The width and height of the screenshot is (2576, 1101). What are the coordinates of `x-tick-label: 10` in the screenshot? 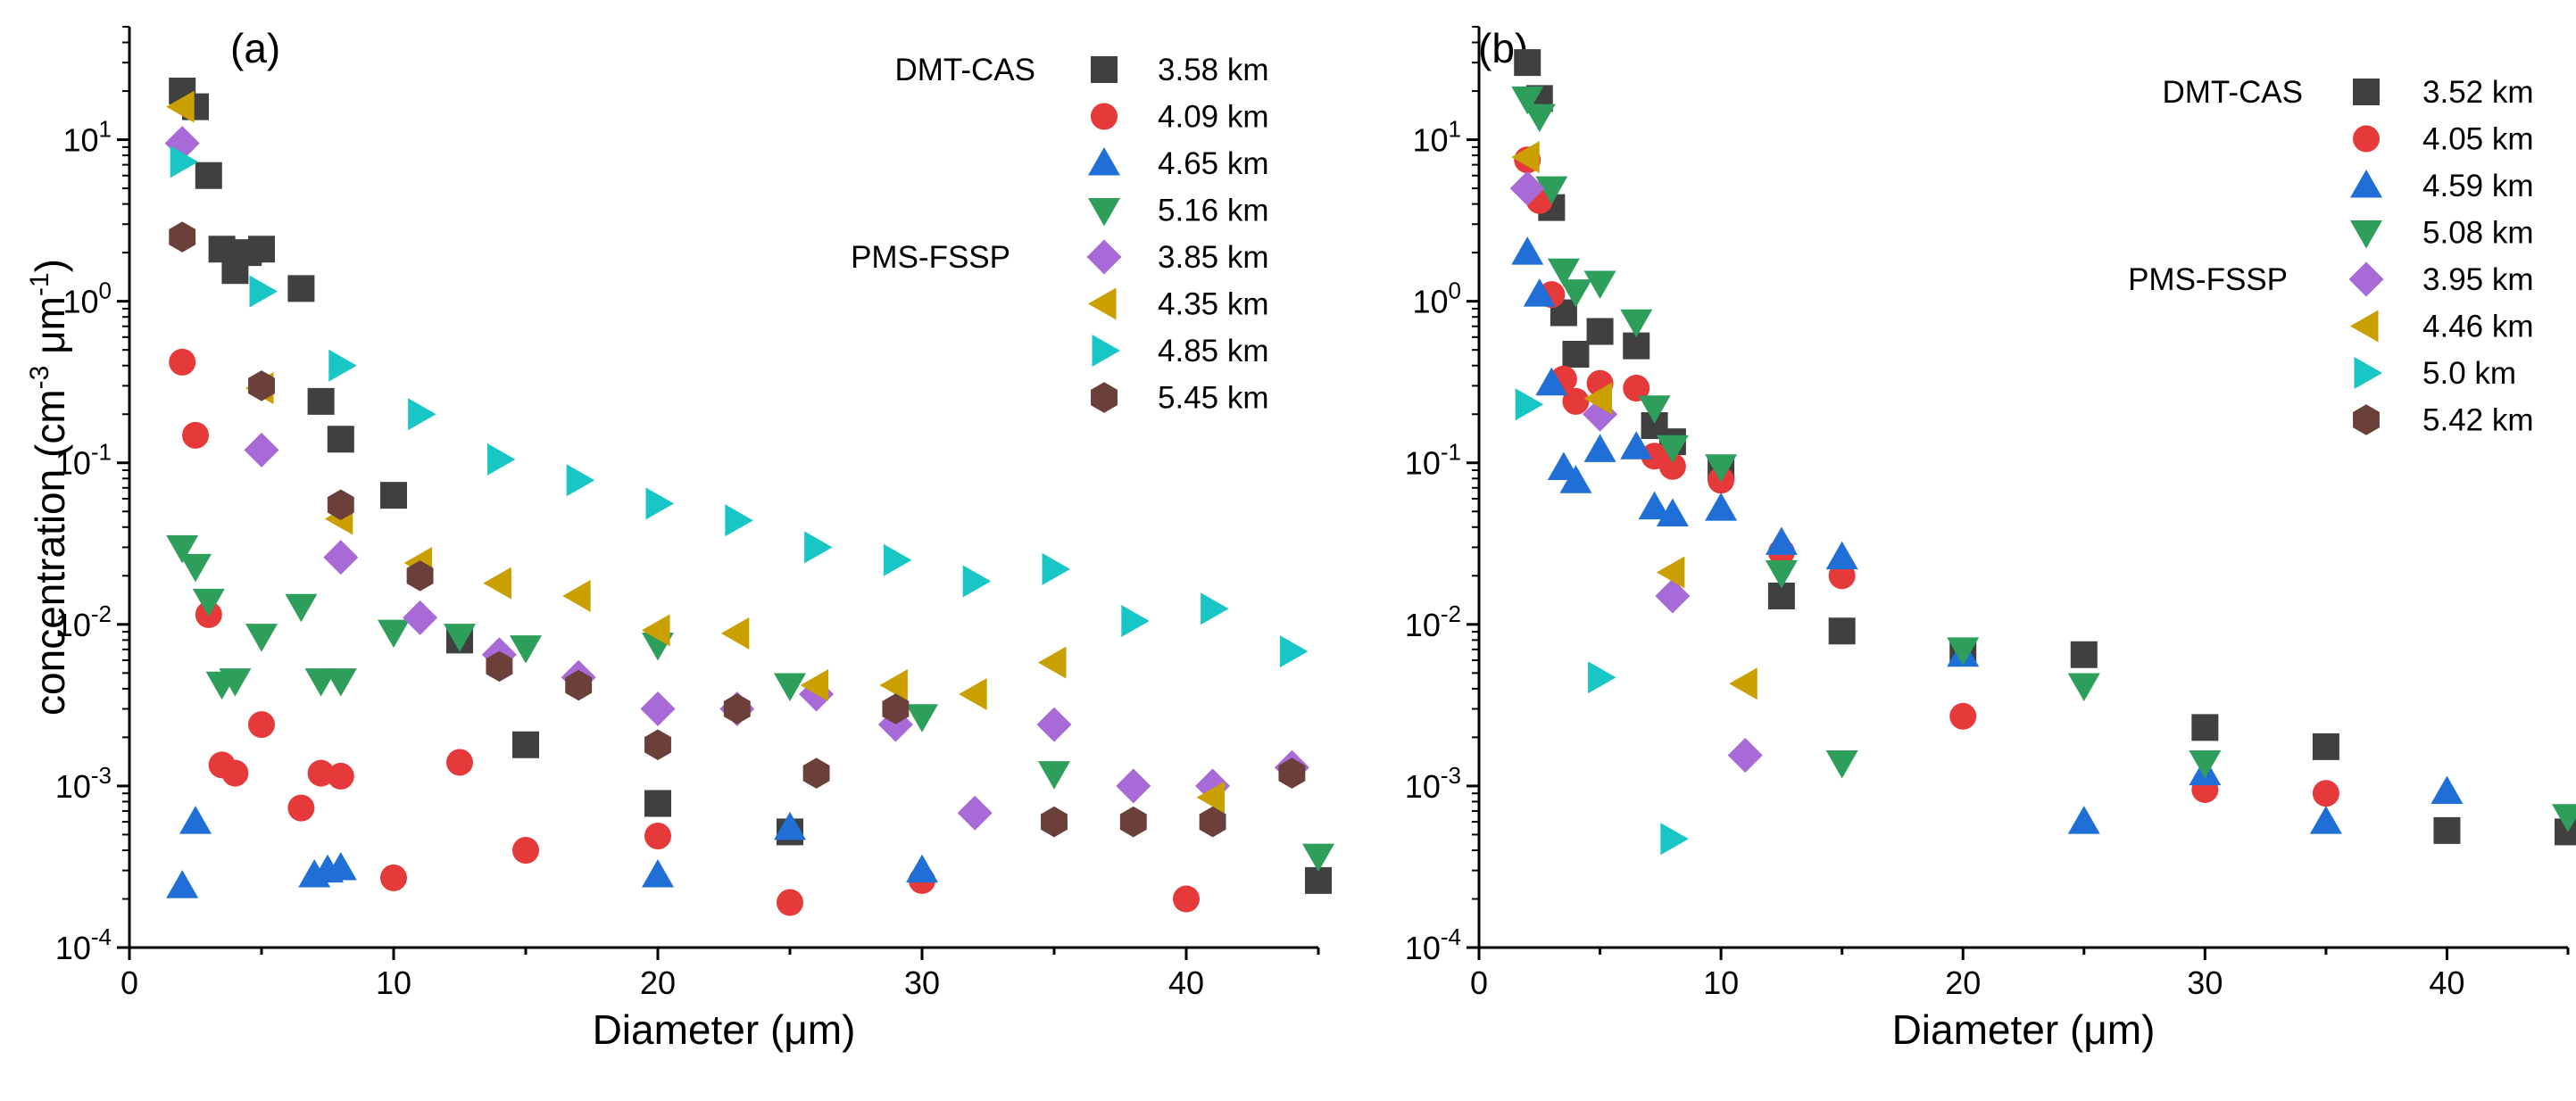 It's located at (393, 982).